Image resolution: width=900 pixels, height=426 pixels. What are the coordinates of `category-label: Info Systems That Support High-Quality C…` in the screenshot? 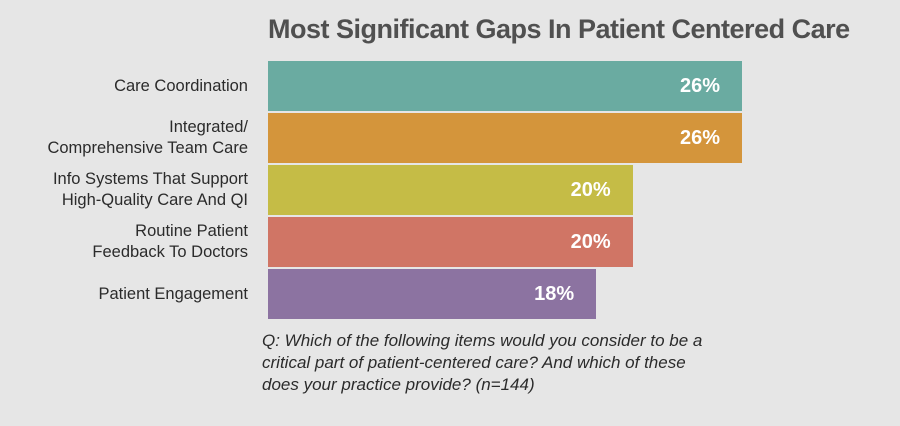 It's located at (150, 189).